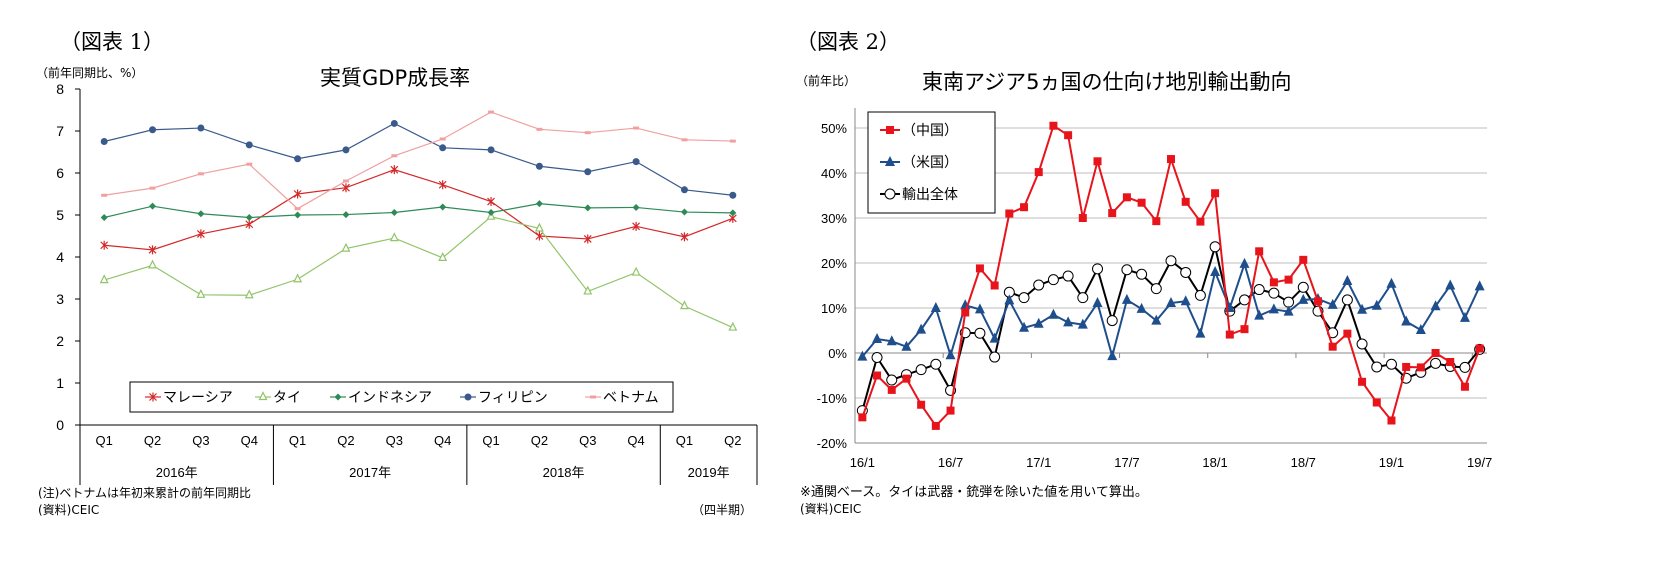 This screenshot has width=1657, height=576. What do you see at coordinates (395, 78) in the screenshot?
I see `chart1-title: 実質GDP成長率` at bounding box center [395, 78].